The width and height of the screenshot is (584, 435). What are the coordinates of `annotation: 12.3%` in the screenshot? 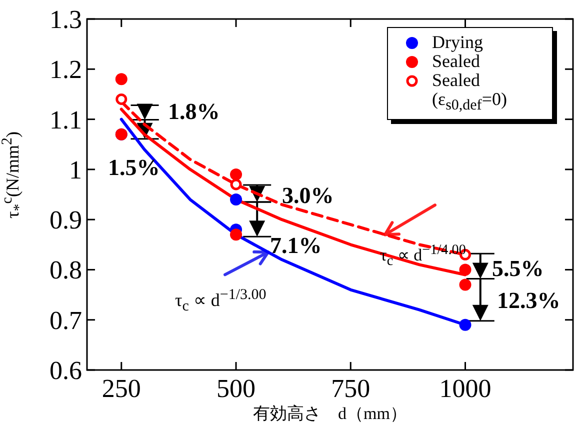 It's located at (528, 300).